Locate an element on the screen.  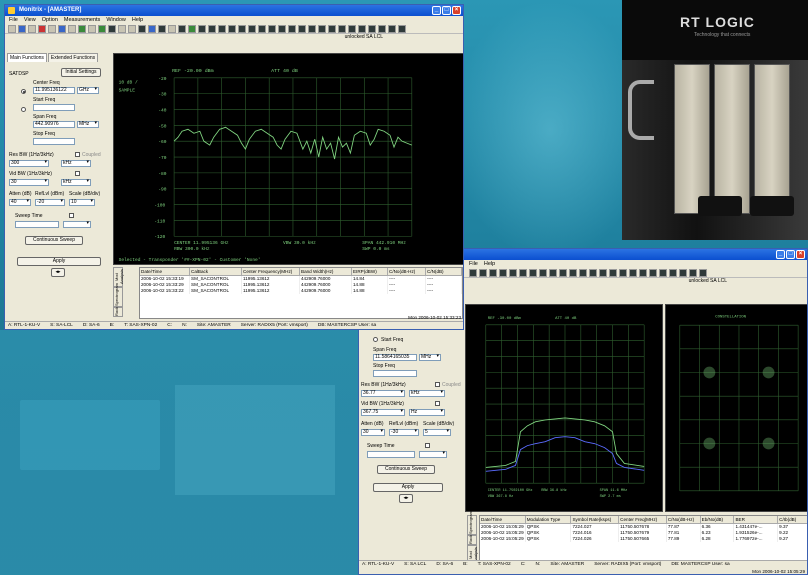
start-freq-radio is located at coordinates (375, 339).